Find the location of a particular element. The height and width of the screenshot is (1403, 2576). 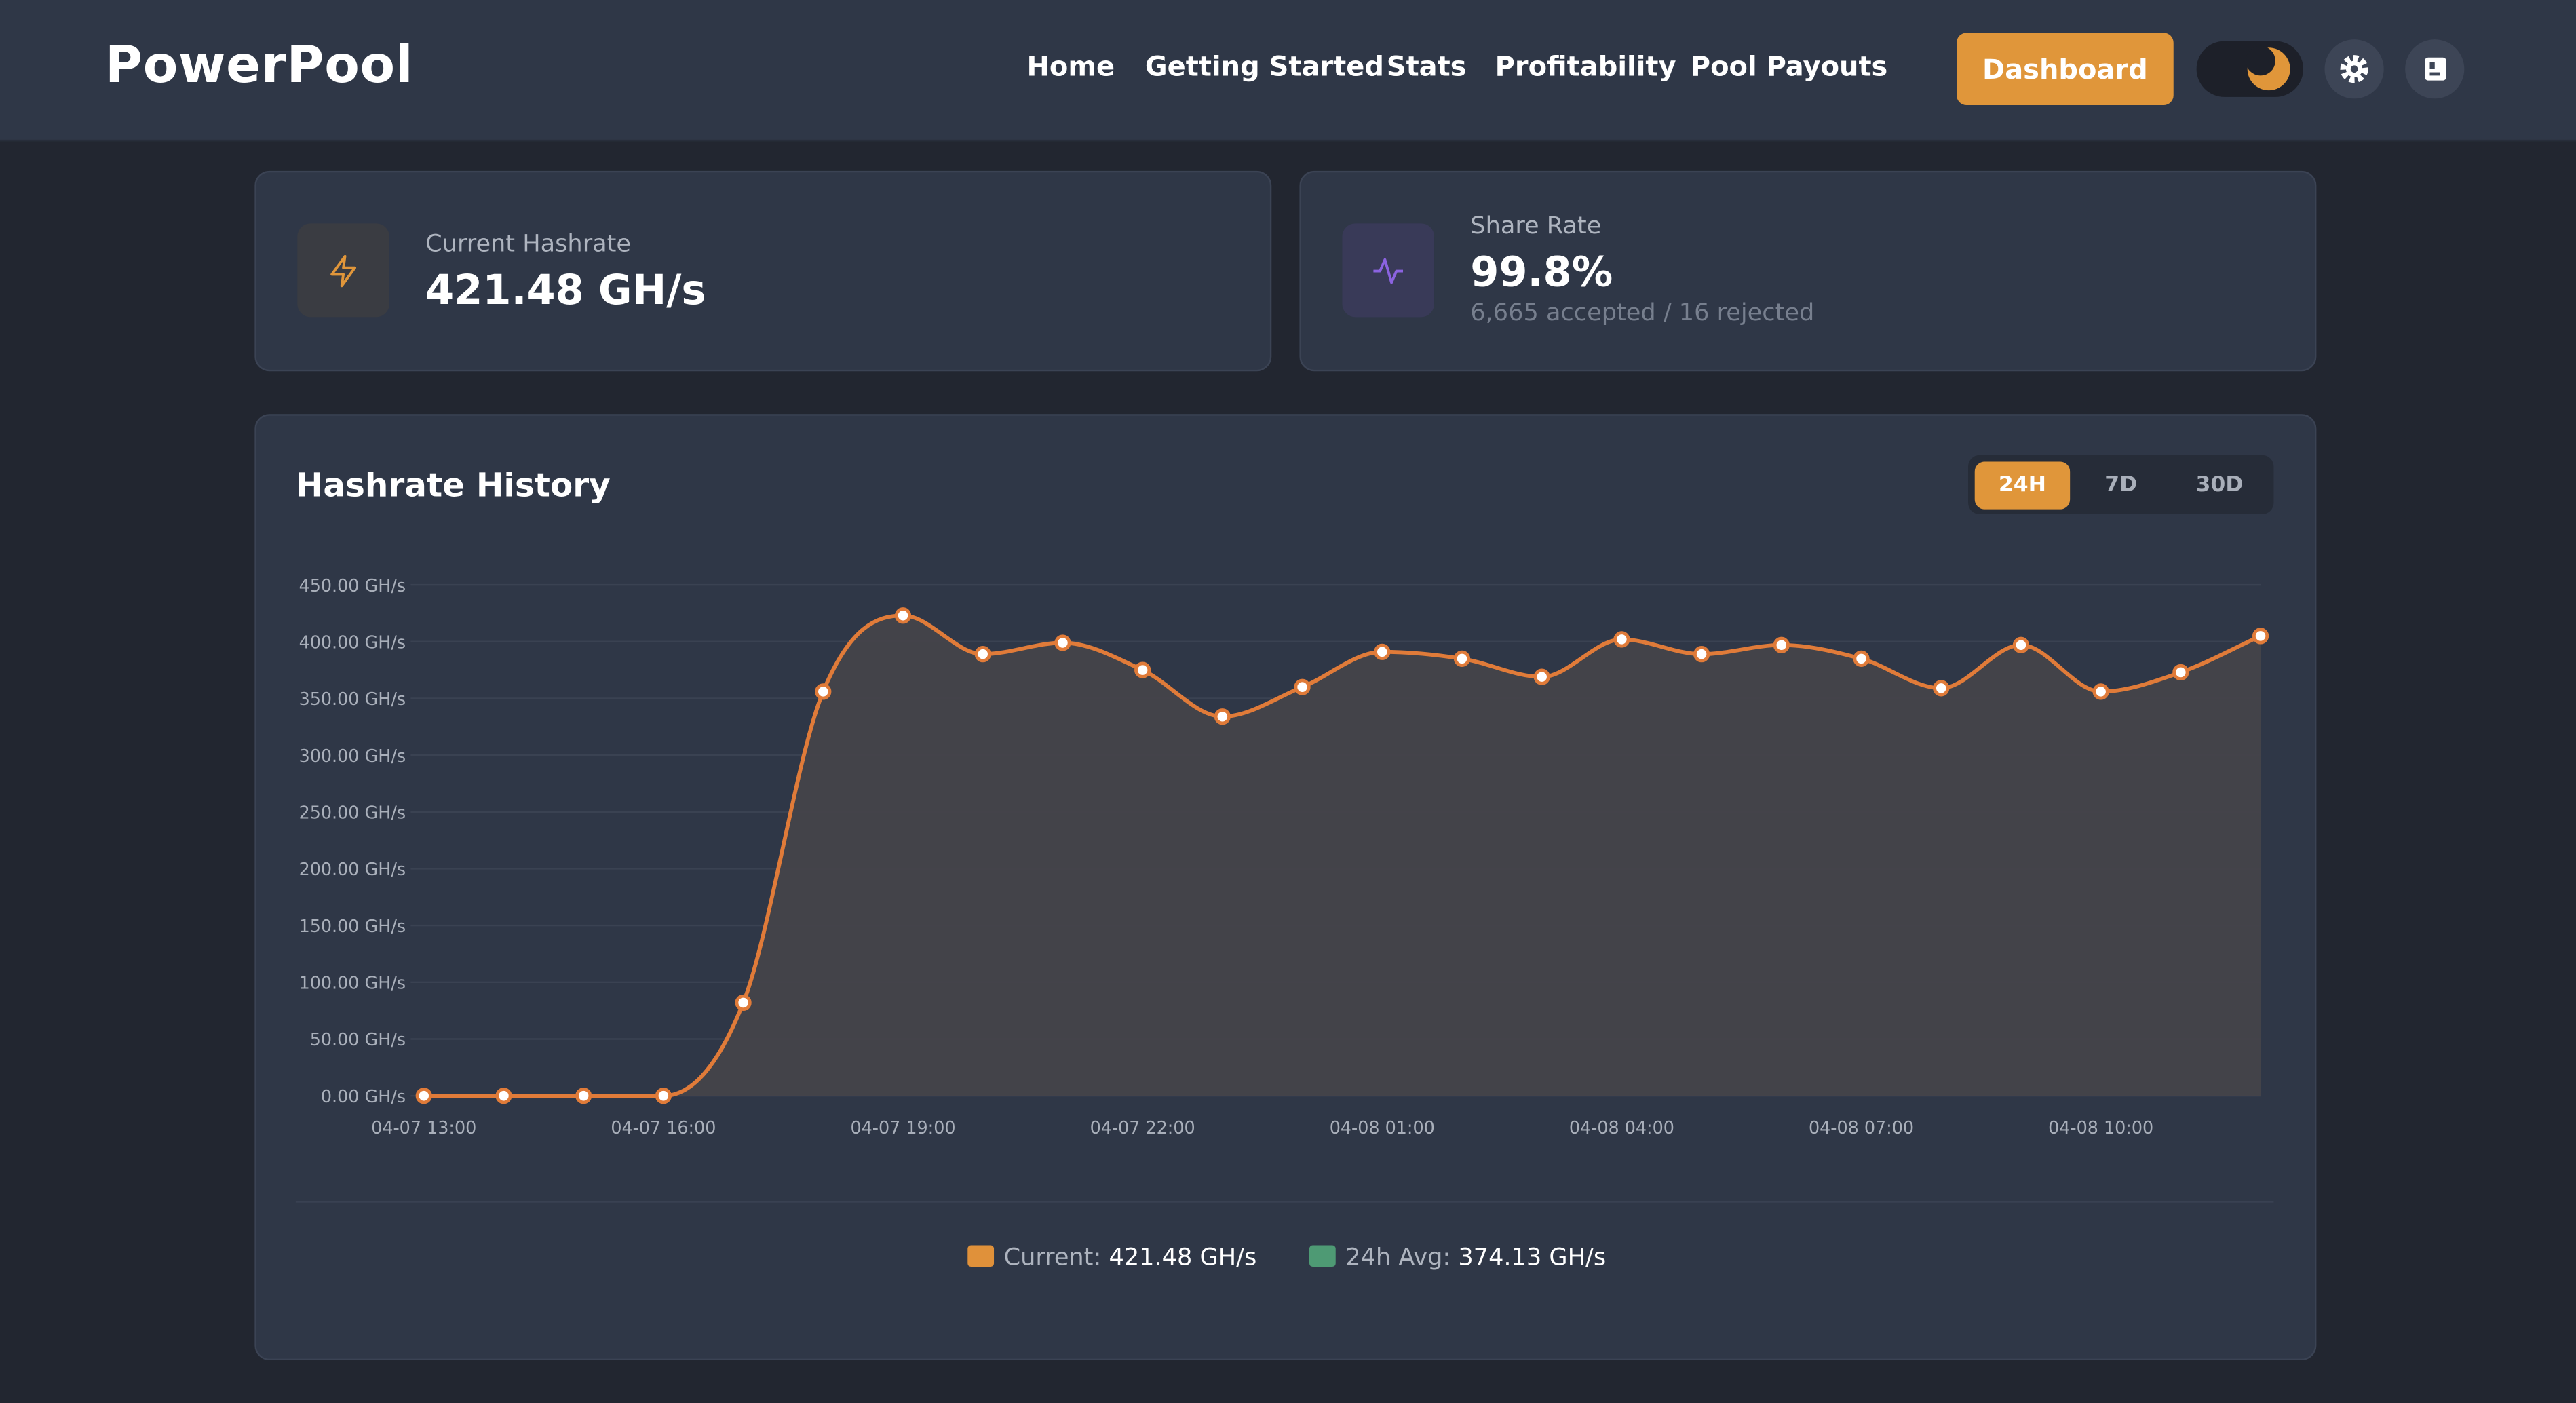

nav-link: Pool Payouts is located at coordinates (1789, 67).